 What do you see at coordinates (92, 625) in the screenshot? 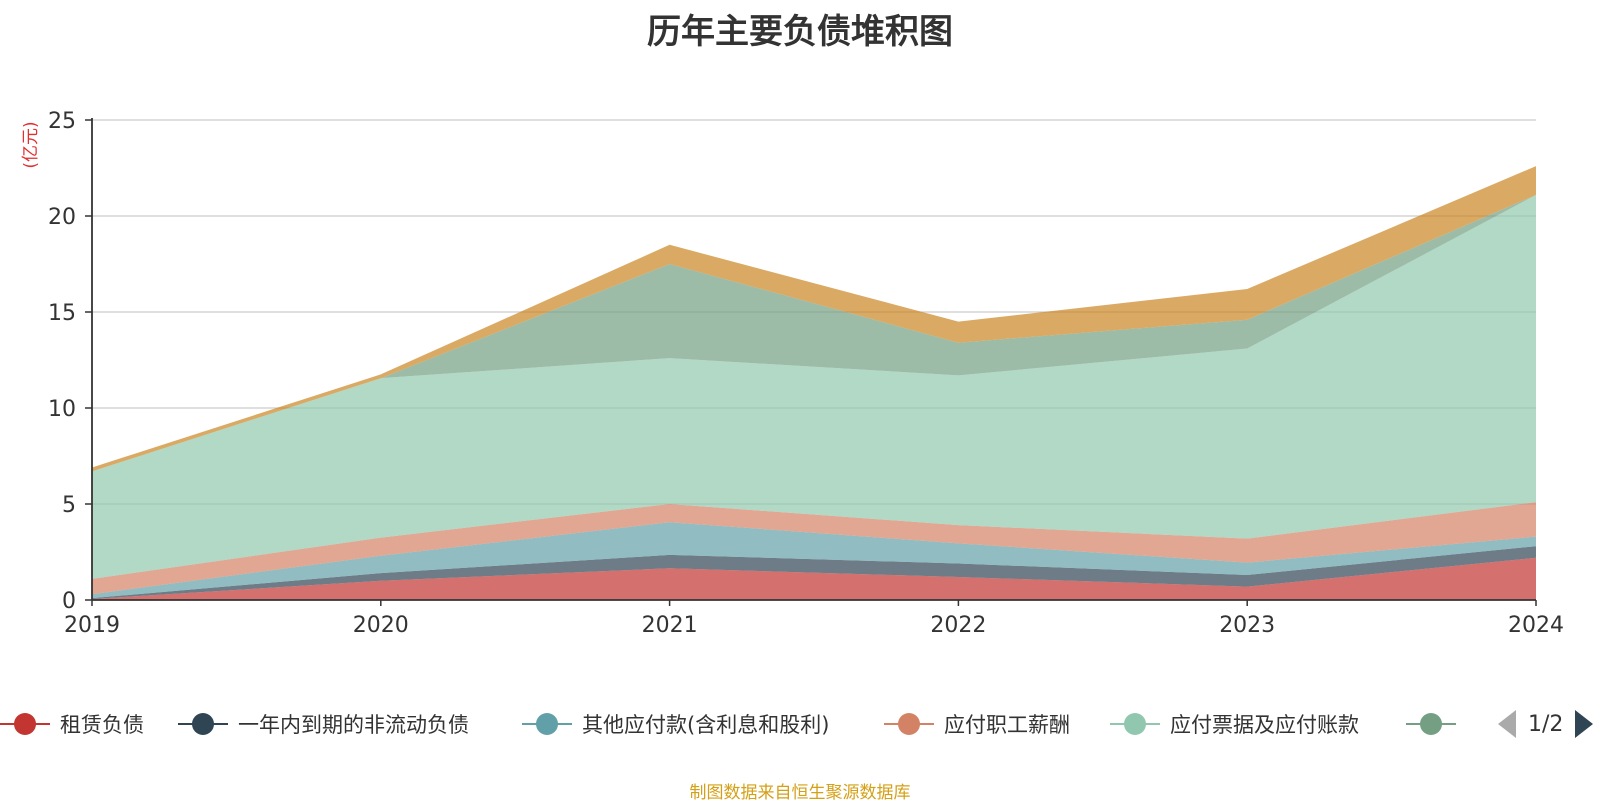
I see `x-tick-label: 2019` at bounding box center [92, 625].